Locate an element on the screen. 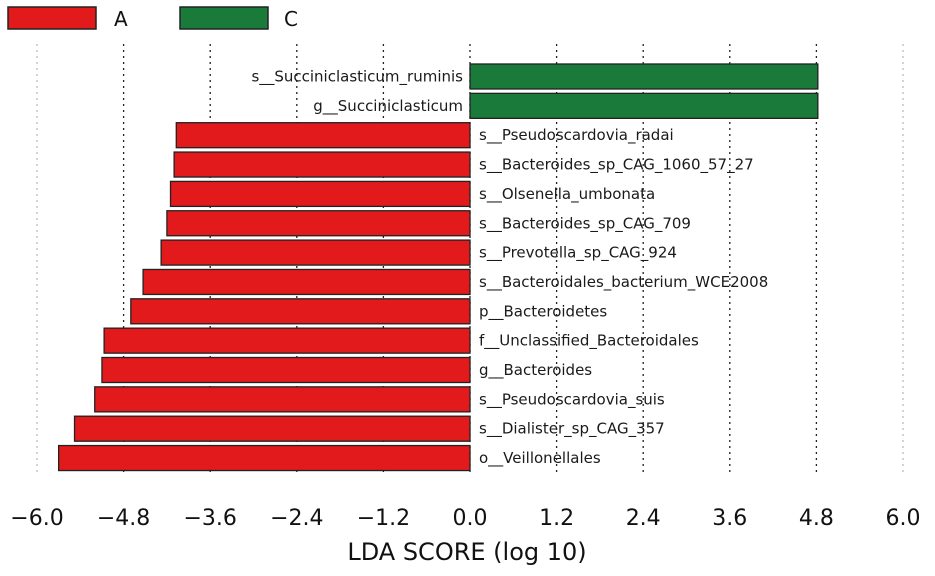 Image resolution: width=935 pixels, height=576 pixels. x-axis-ticks: −6.0 −4.8 −3.6 −2.4 −1.2 0.0 1.2 2.4 3.6 4.8 6.0 is located at coordinates (465, 518).